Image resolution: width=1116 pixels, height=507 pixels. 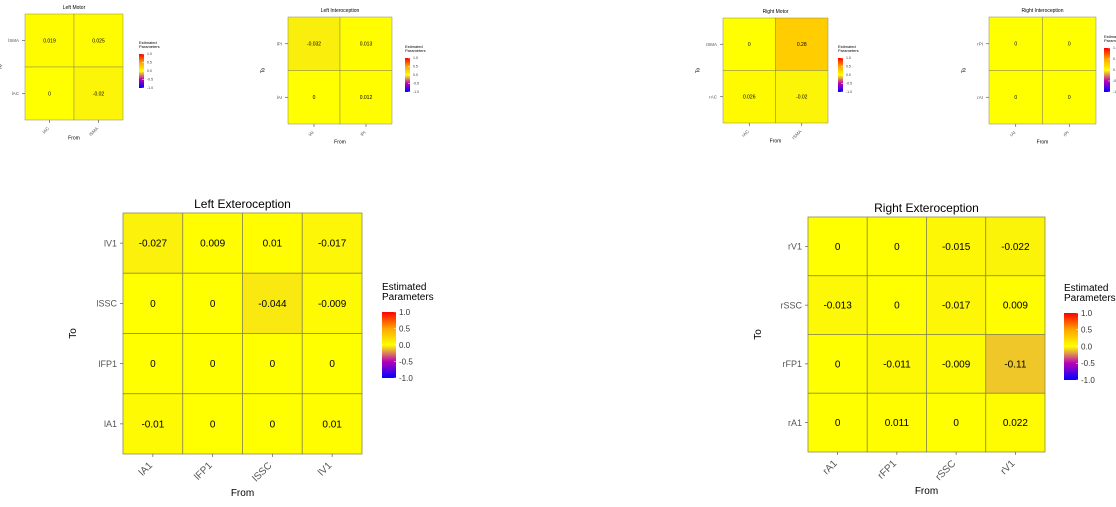 I want to click on cell-value-label: -0.044, so click(x=272, y=304).